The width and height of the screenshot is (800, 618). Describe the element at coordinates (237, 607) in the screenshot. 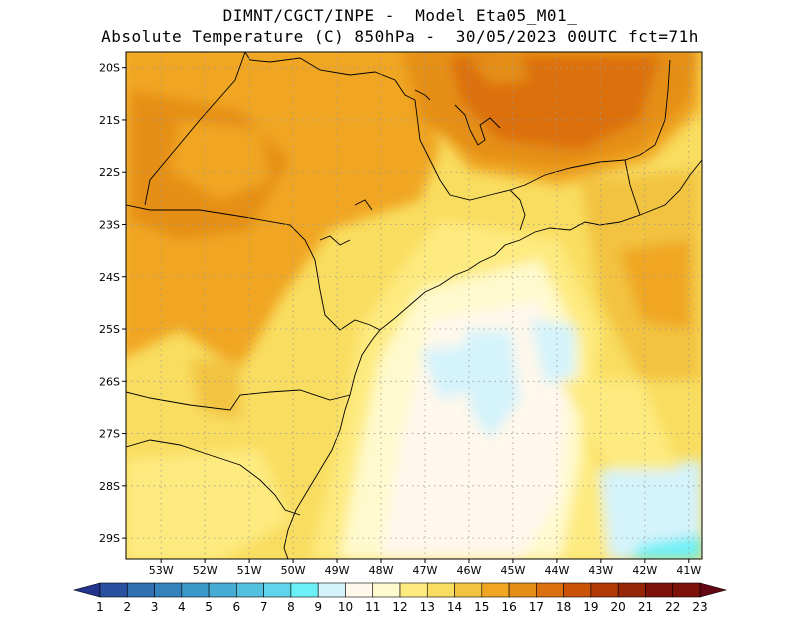

I see `colorbar-label: 6` at that location.